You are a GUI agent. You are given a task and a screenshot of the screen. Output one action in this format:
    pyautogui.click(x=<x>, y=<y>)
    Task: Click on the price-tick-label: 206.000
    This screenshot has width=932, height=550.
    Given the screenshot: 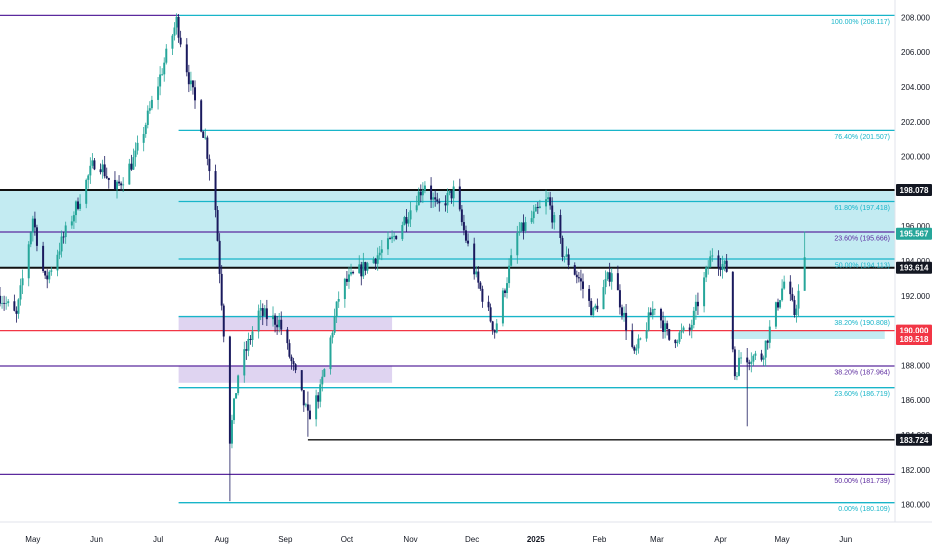 What is the action you would take?
    pyautogui.click(x=915, y=52)
    